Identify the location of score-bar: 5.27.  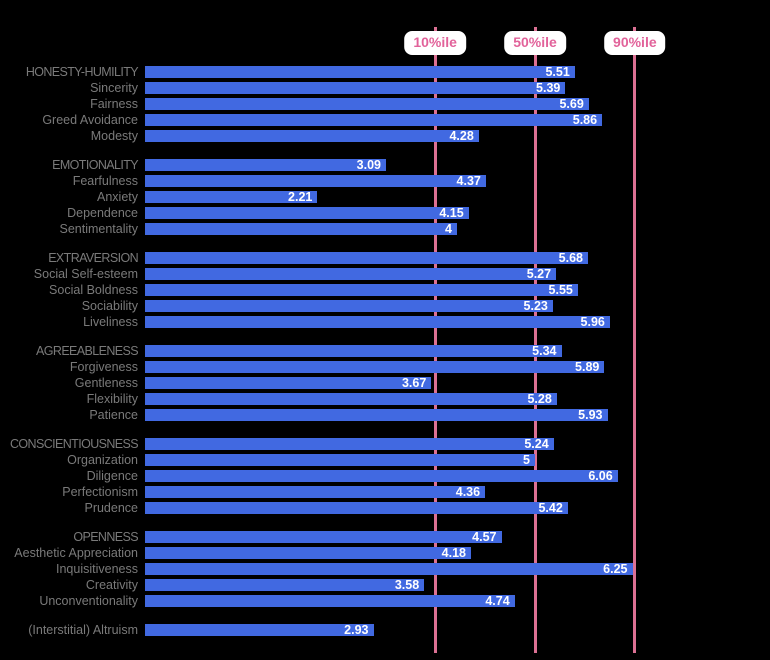
(351, 274).